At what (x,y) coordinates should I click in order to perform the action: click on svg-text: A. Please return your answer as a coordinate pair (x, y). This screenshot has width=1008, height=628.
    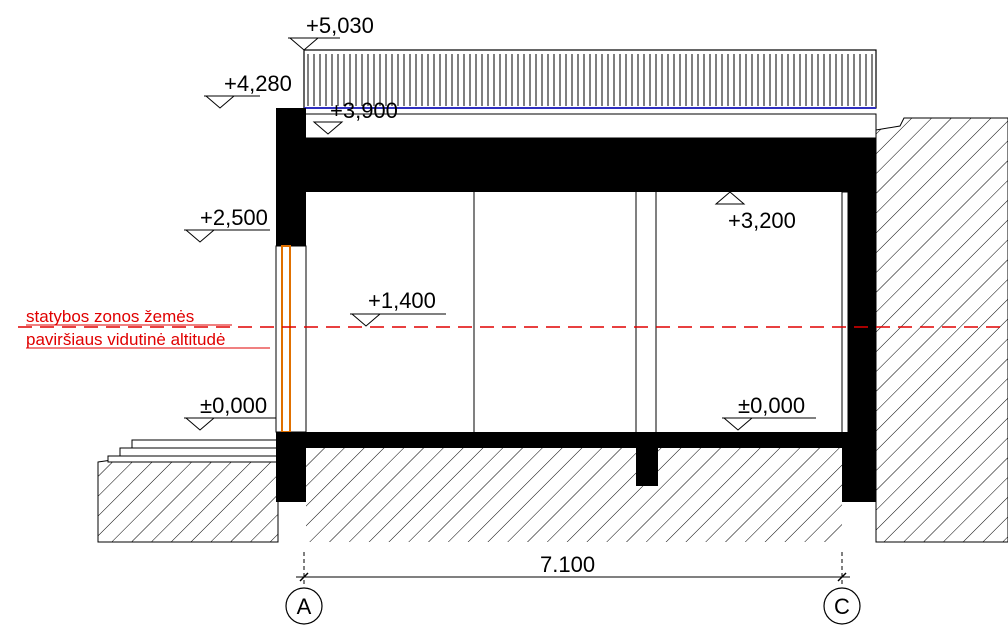
    Looking at the image, I should click on (304, 606).